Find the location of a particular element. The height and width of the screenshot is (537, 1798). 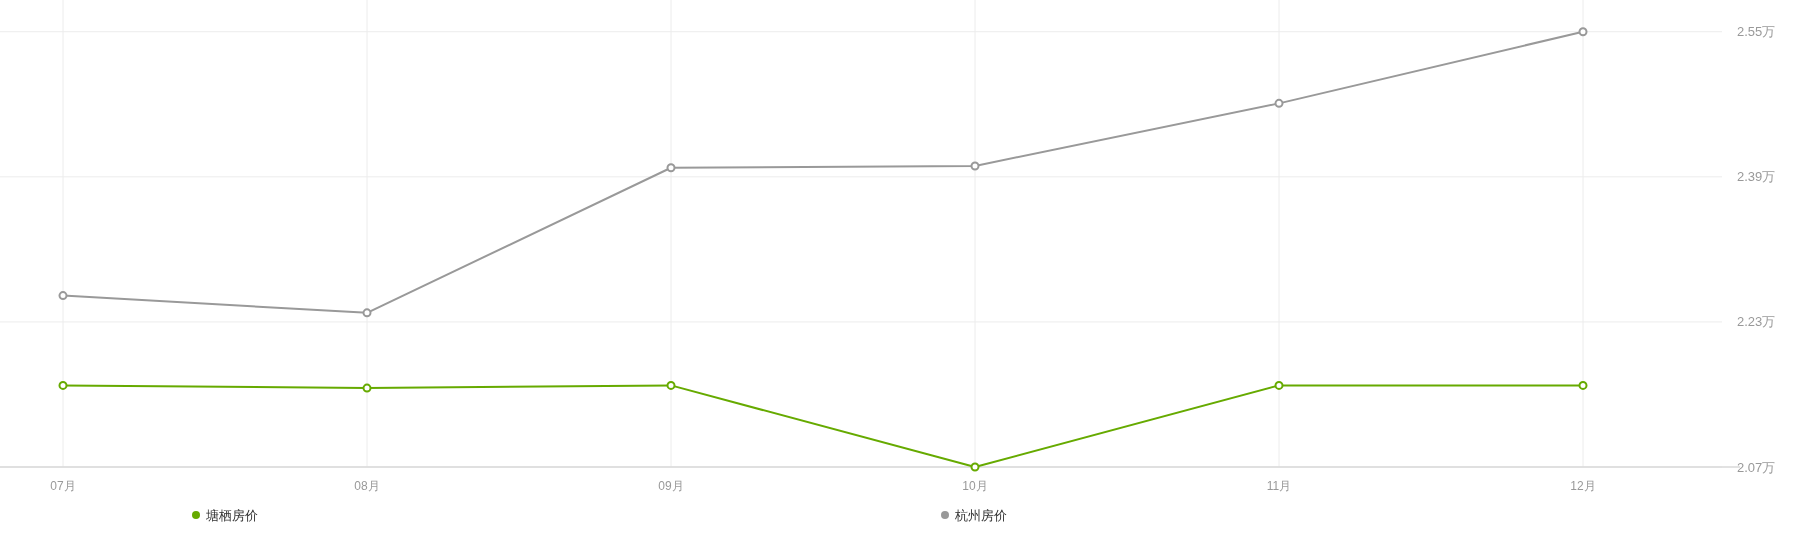

x-tick-label: 10月 is located at coordinates (975, 486).